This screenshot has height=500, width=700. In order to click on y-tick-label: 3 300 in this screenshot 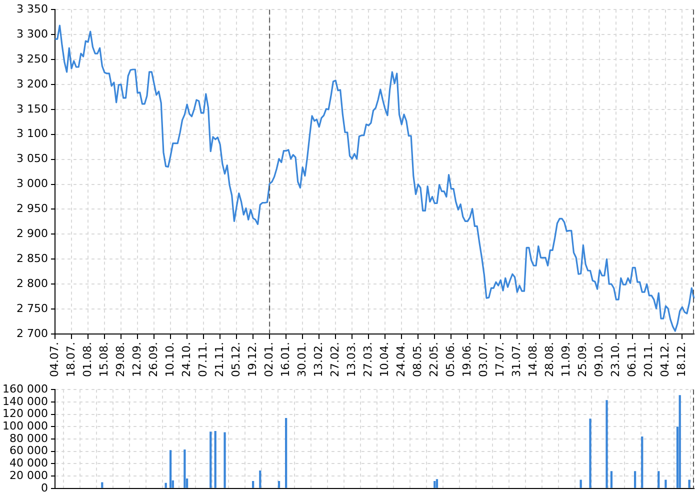, I will do `click(32, 33)`.